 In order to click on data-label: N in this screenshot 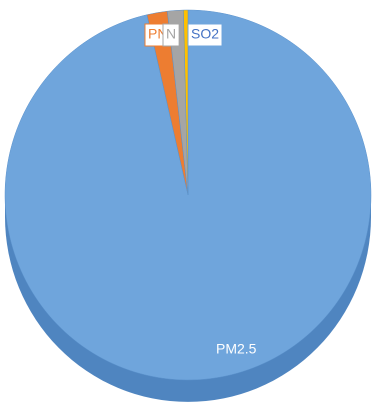, I will do `click(171, 34)`.